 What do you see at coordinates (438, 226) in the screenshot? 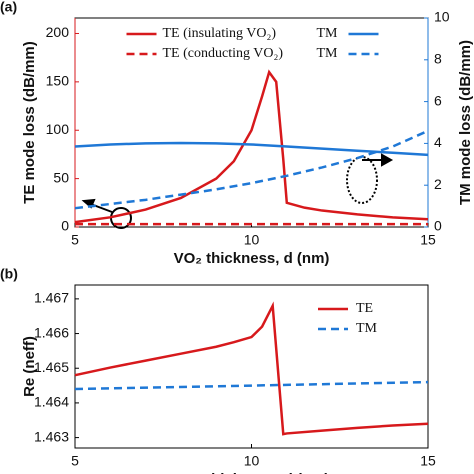
I see `y2-tick-label: 0` at bounding box center [438, 226].